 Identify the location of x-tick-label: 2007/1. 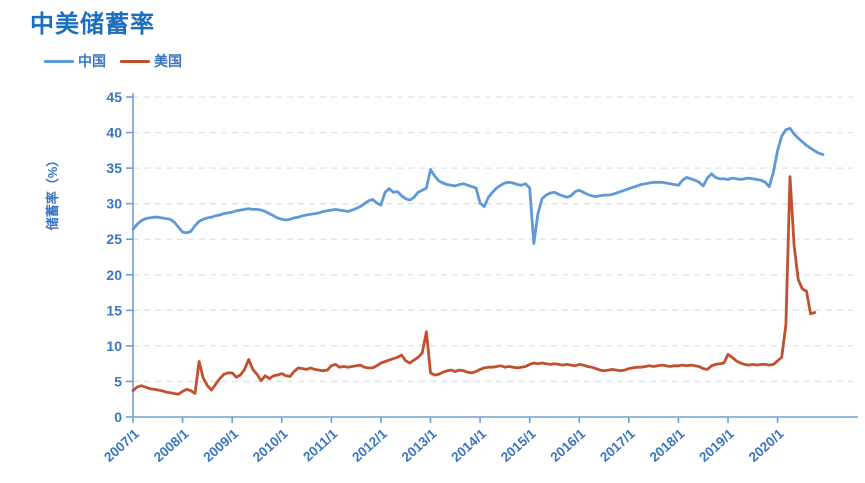
(121, 445).